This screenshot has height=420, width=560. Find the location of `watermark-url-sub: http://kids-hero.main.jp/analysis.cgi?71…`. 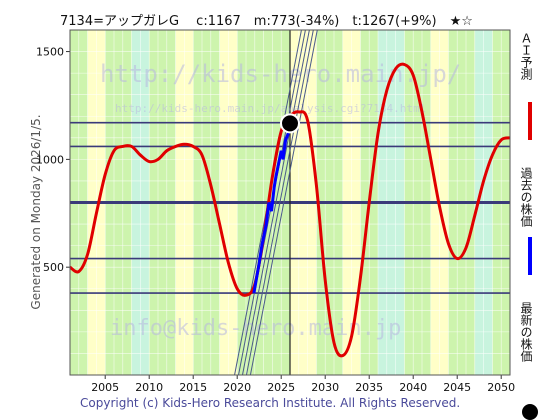

watermark-url-sub: http://kids-hero.main.jp/analysis.cgi?71… is located at coordinates (270, 108).